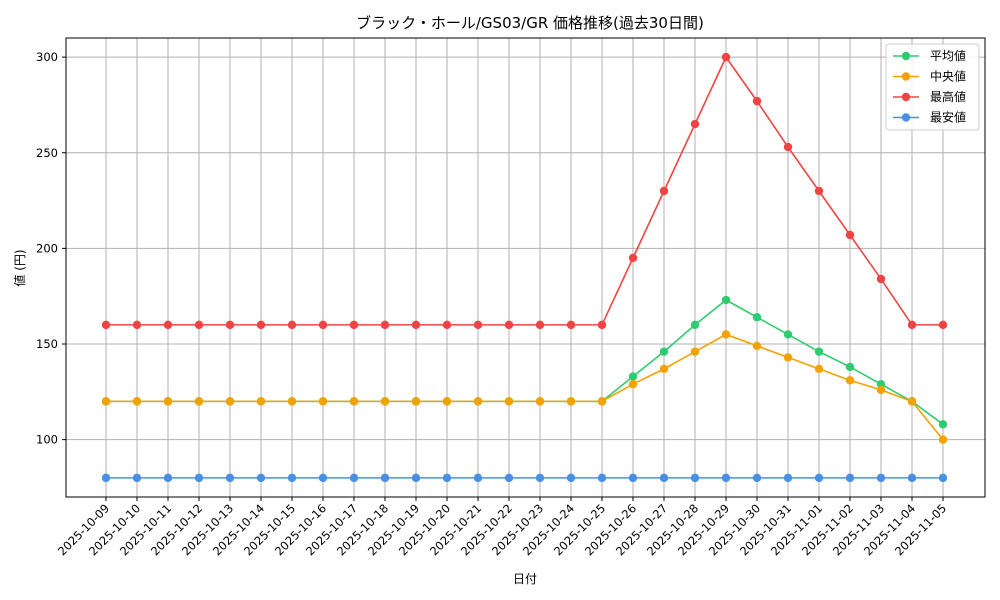 The height and width of the screenshot is (600, 1000). Describe the element at coordinates (525, 579) in the screenshot. I see `x-axis-label: 日付` at that location.